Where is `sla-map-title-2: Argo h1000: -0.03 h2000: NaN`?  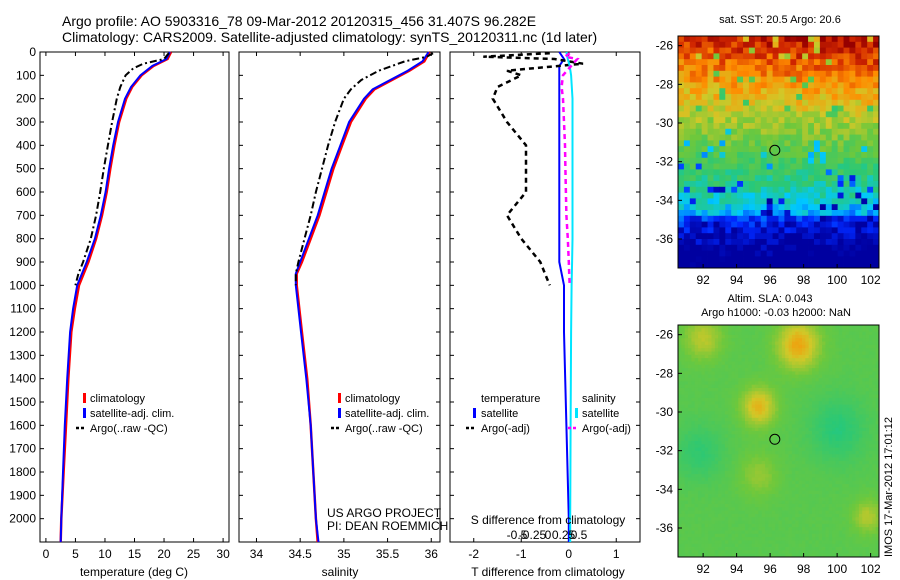 sla-map-title-2: Argo h1000: -0.03 h2000: NaN is located at coordinates (776, 313).